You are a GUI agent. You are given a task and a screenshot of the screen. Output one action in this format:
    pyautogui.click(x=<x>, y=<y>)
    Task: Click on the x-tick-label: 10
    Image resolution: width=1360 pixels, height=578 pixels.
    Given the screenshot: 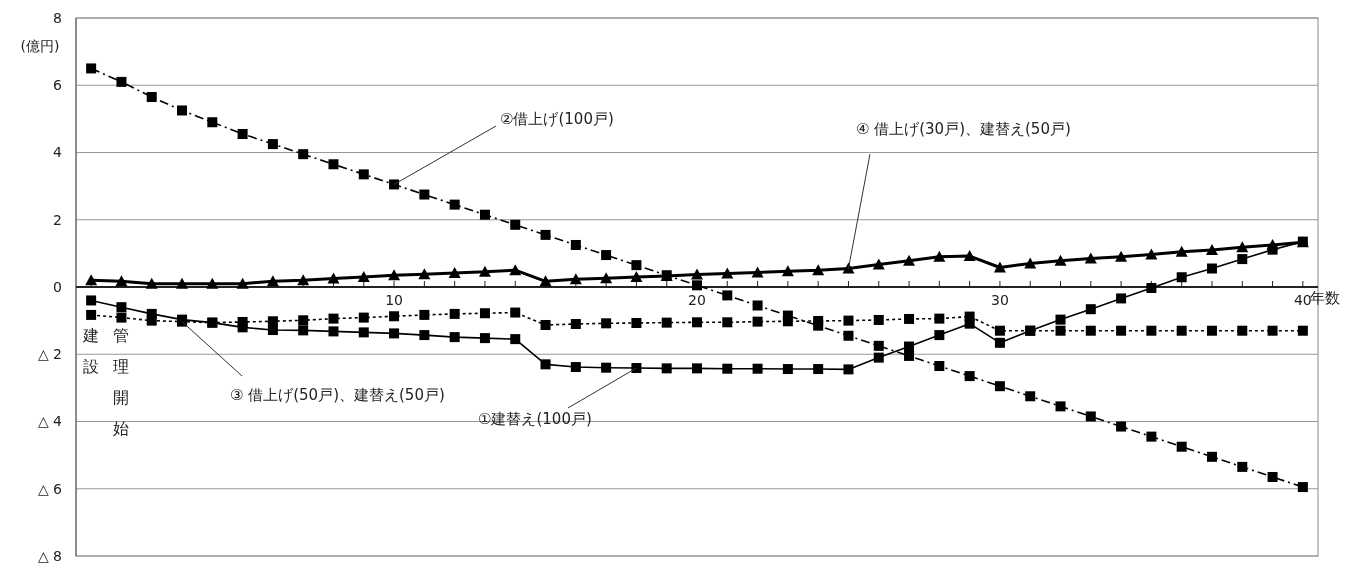 What is the action you would take?
    pyautogui.click(x=394, y=300)
    